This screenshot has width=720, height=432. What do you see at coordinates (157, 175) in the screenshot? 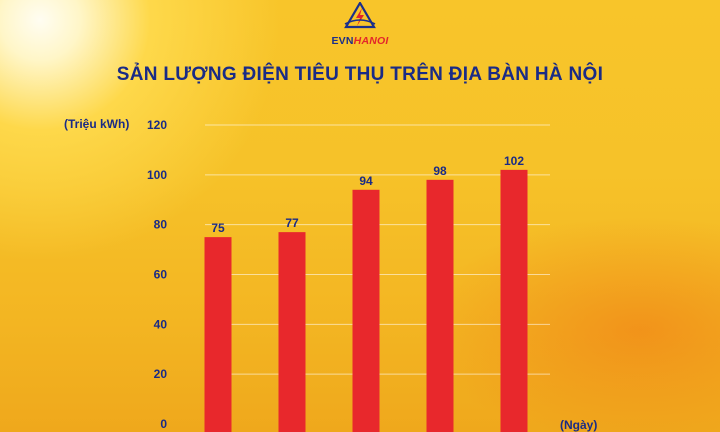
I see `y-tick-label: 100` at bounding box center [157, 175].